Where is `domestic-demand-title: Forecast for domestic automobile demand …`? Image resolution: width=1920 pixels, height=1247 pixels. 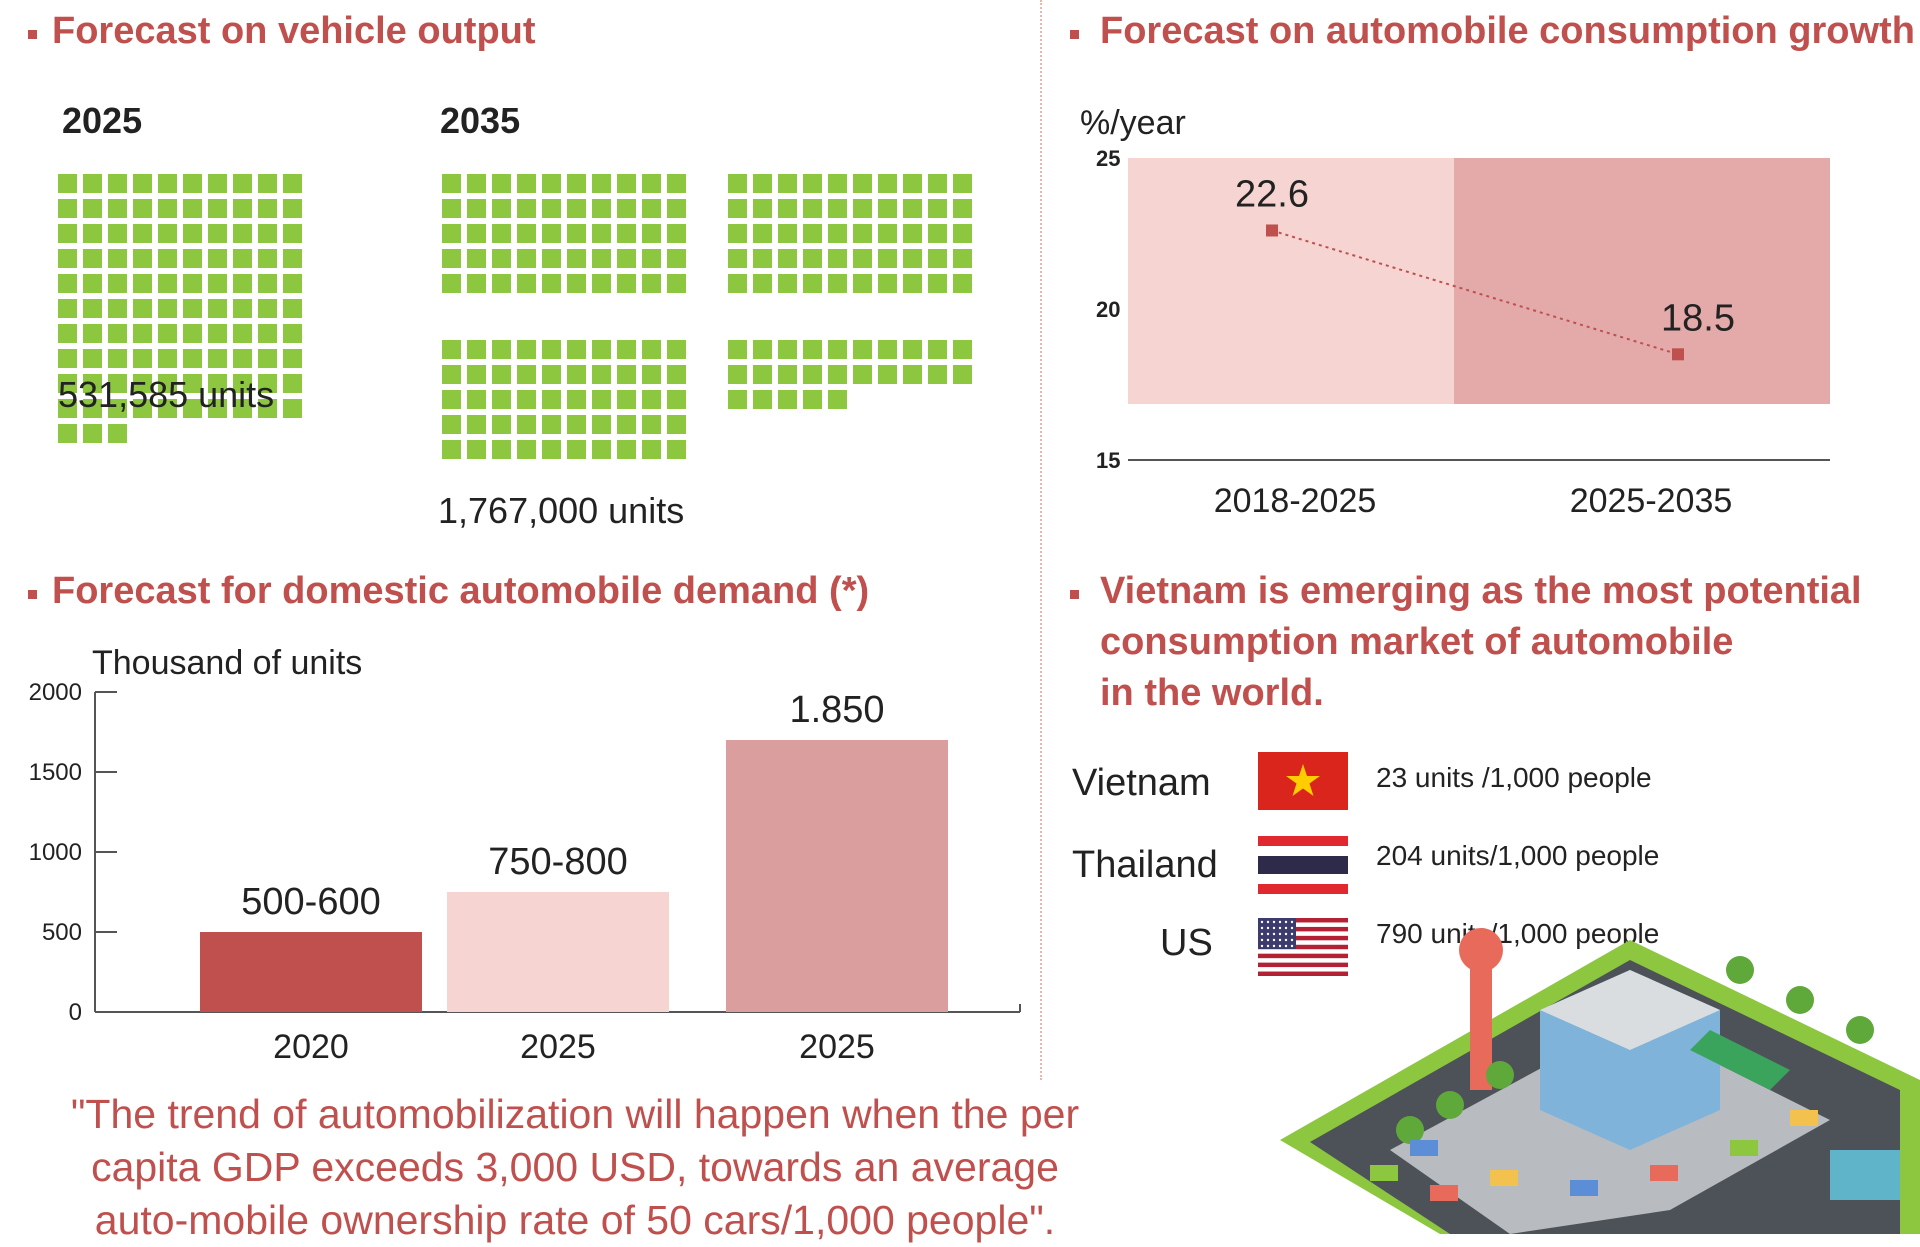 domestic-demand-title: Forecast for domestic automobile demand … is located at coordinates (461, 591).